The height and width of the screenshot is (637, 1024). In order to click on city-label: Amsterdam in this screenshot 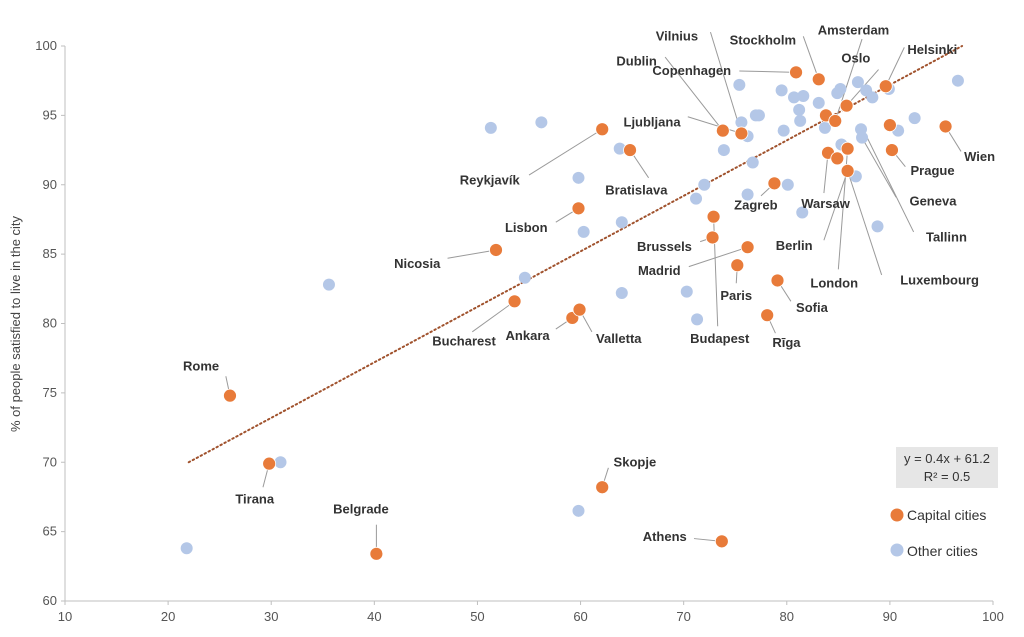, I will do `click(854, 30)`.